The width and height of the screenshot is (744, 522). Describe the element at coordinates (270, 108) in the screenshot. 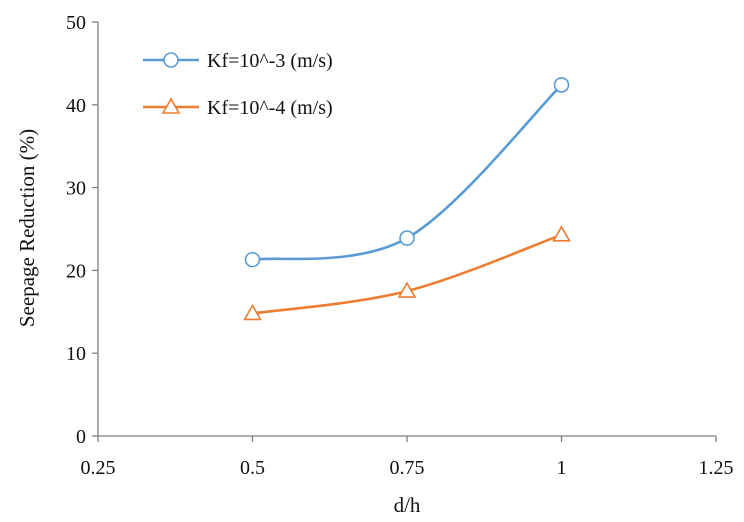

I see `legend-label: Kf=10^-4 (m/s)` at that location.